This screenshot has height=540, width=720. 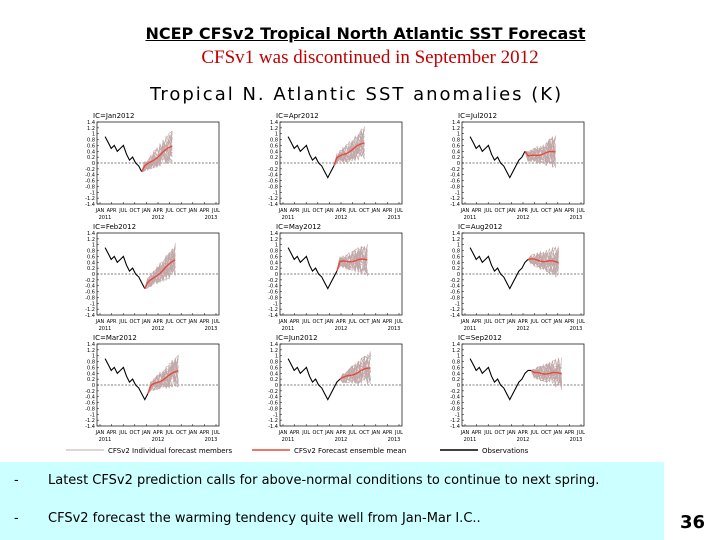 What do you see at coordinates (505, 451) in the screenshot?
I see `legend-label: Observations` at bounding box center [505, 451].